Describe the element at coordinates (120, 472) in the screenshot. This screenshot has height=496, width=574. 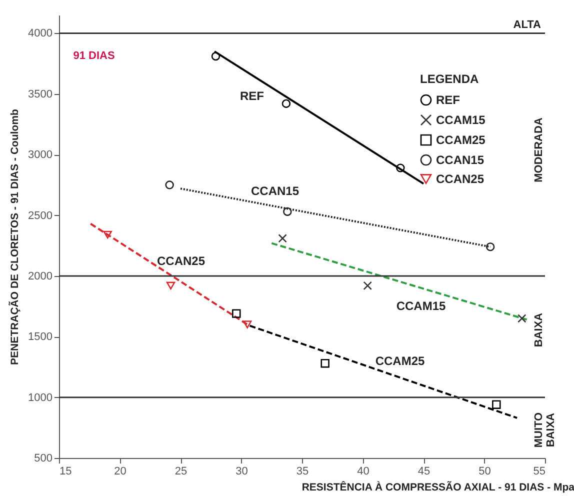
I see `x-tick-label: 20` at that location.